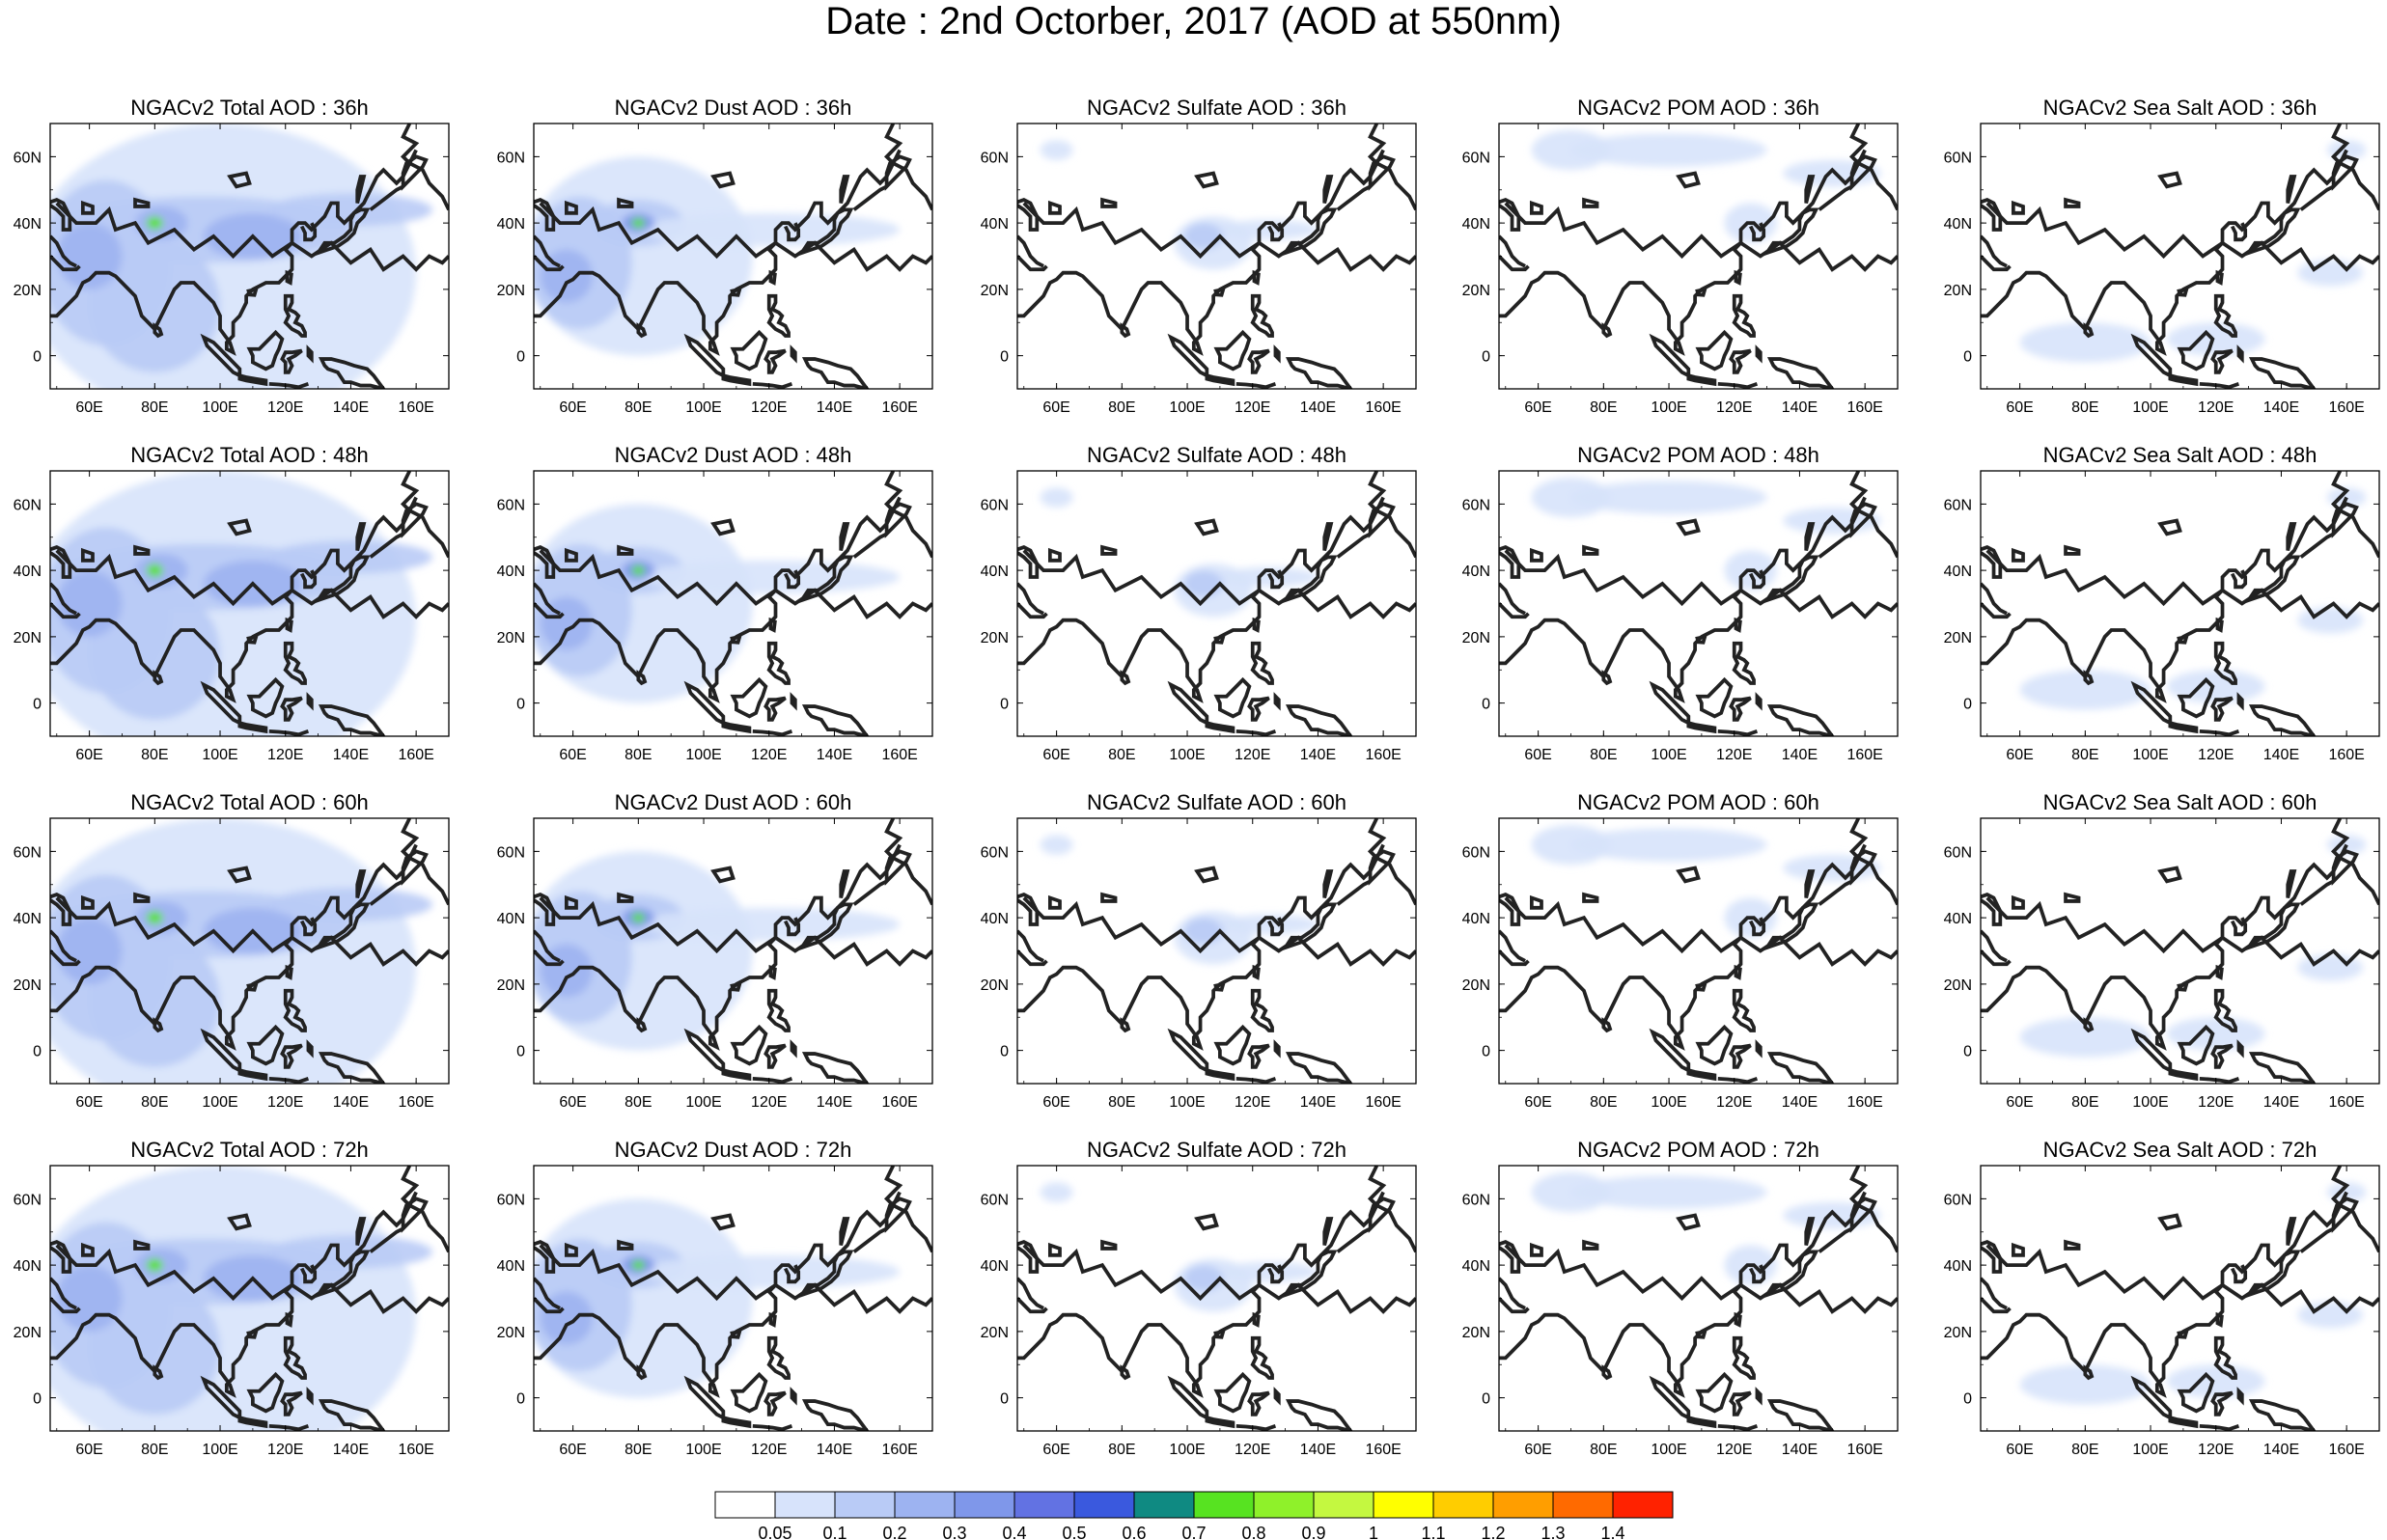 Image resolution: width=2387 pixels, height=1540 pixels. What do you see at coordinates (1074, 1532) in the screenshot?
I see `colorbar-label: 0.5` at bounding box center [1074, 1532].